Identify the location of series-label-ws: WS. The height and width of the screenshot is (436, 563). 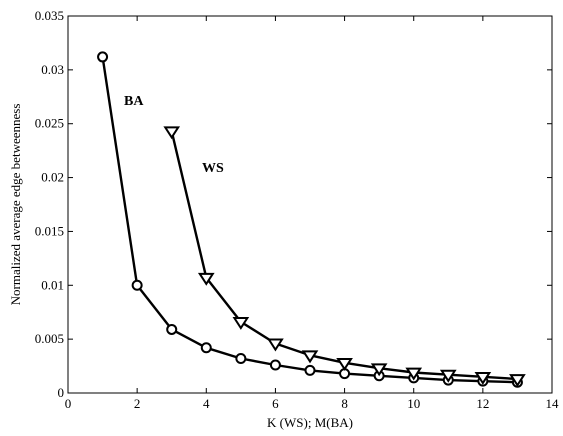
(213, 168).